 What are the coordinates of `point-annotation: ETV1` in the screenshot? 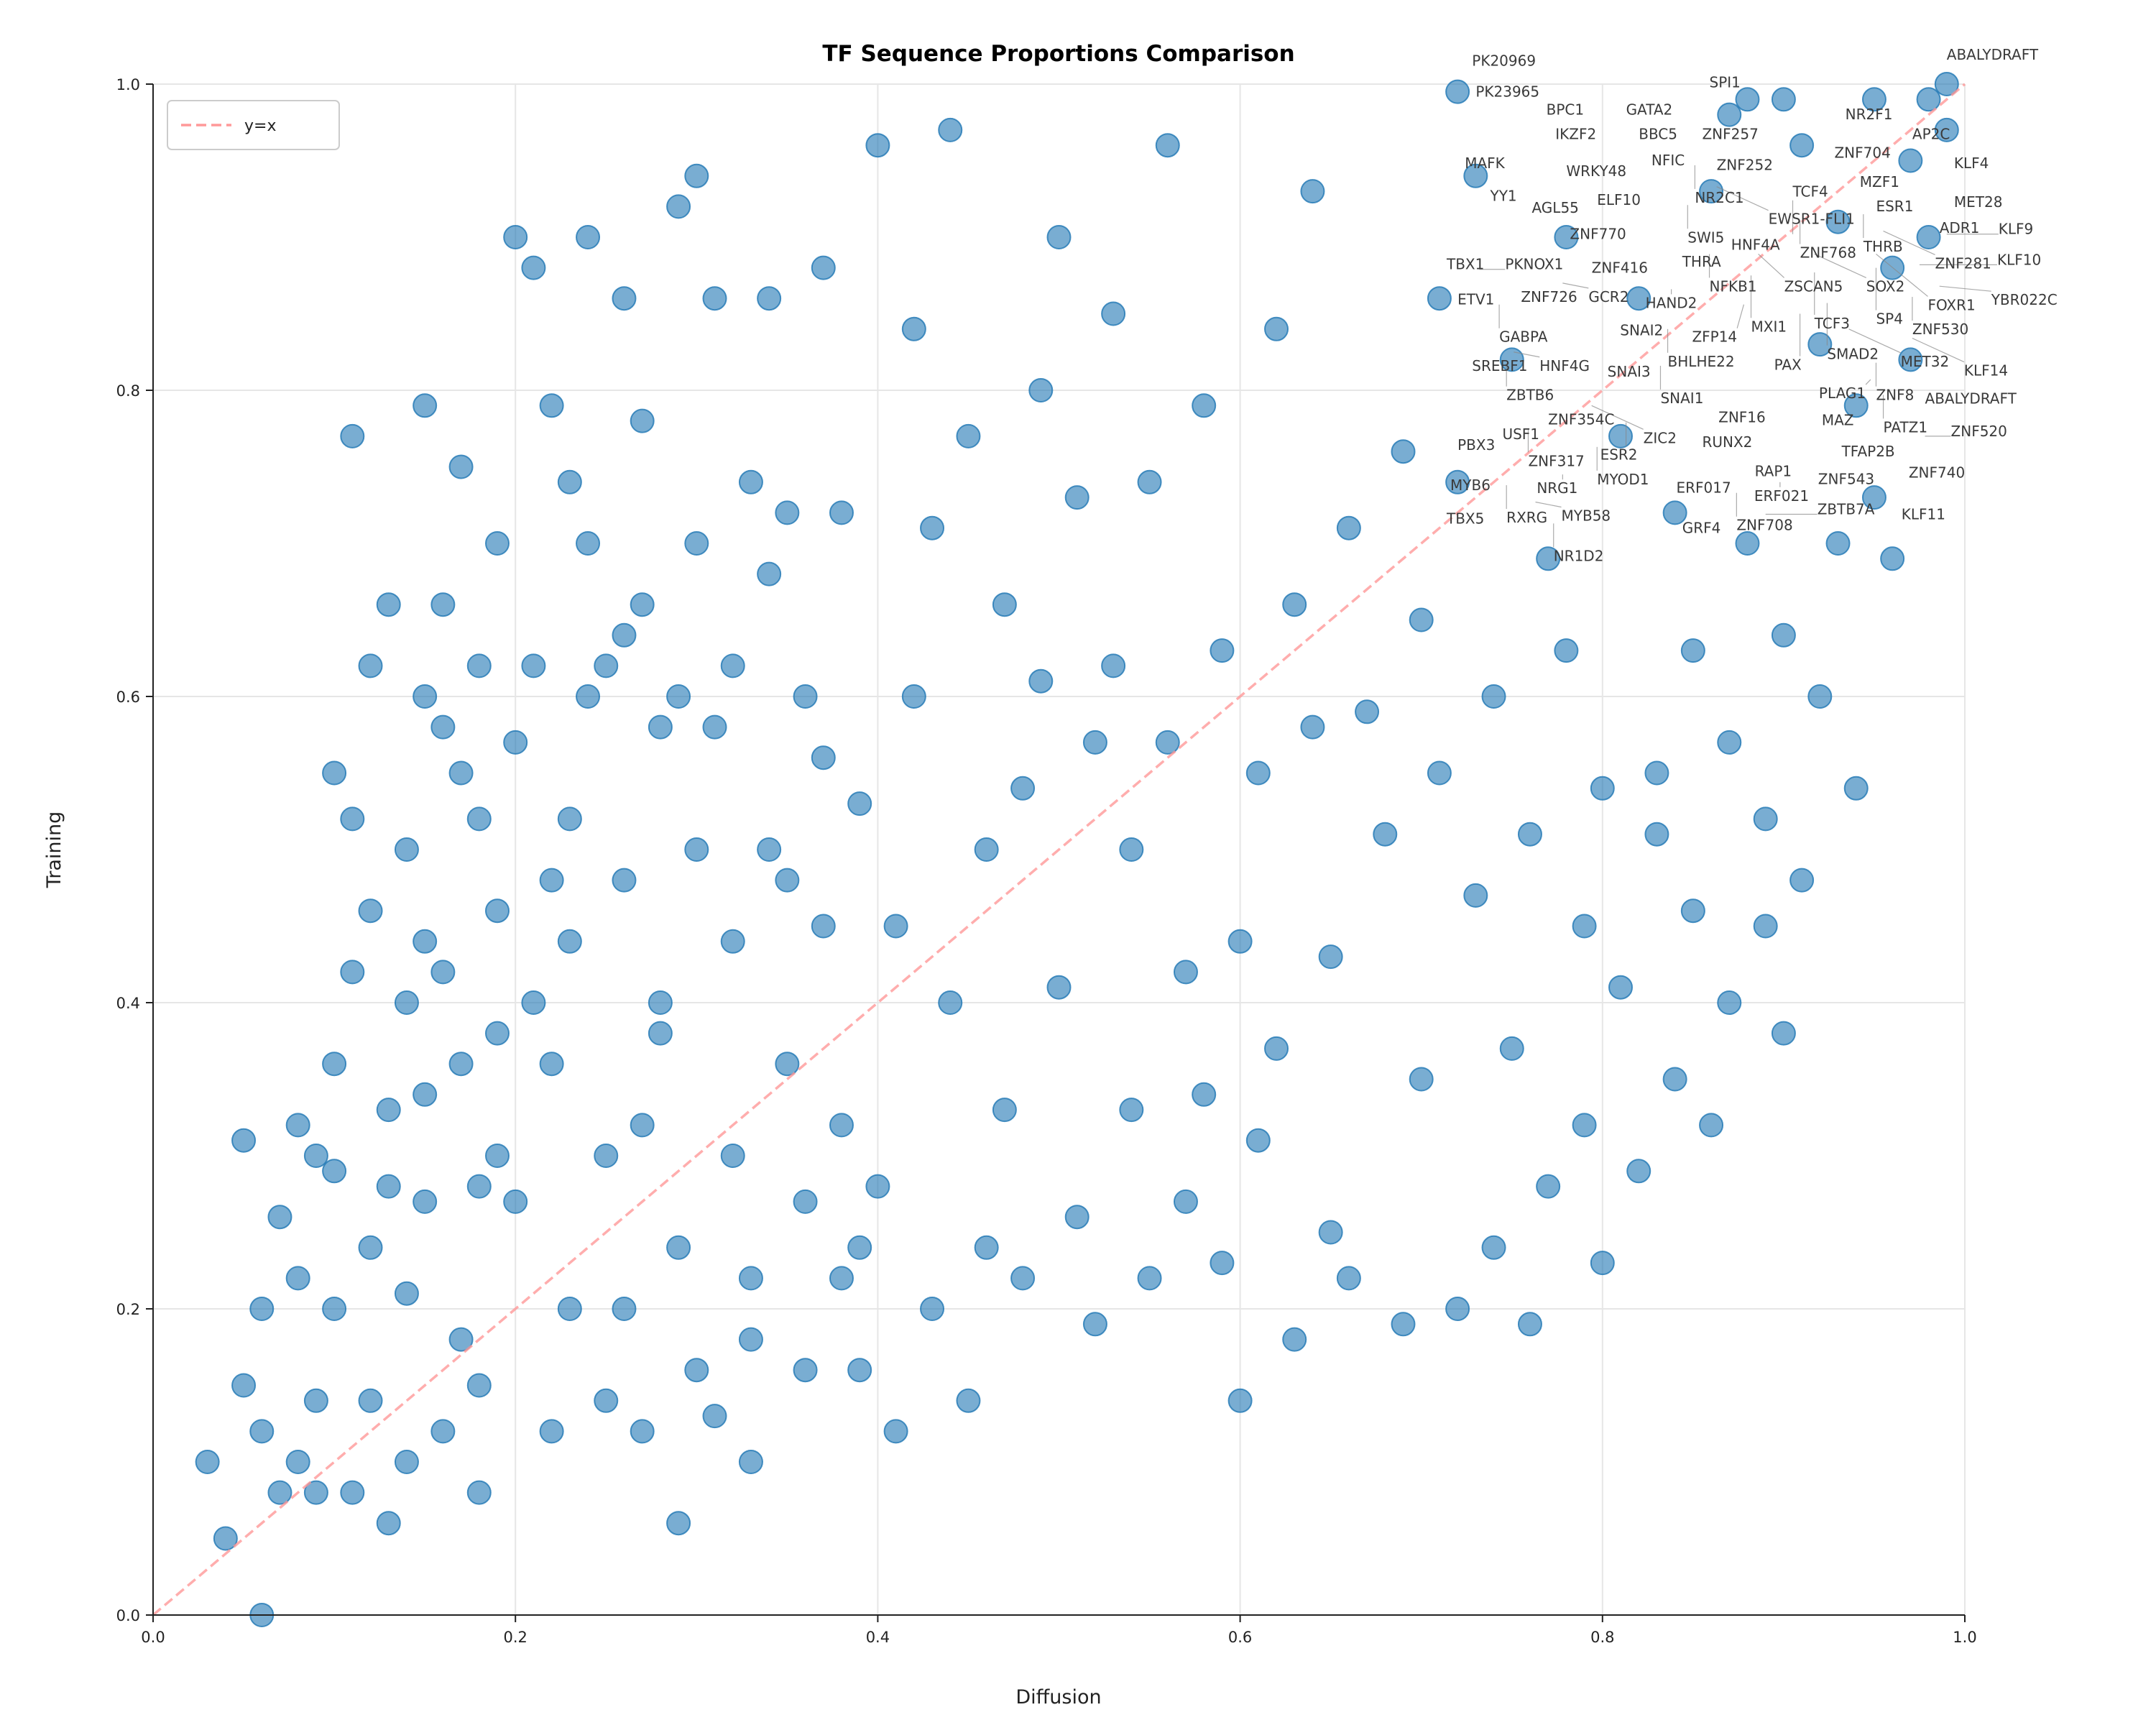 It's located at (1475, 299).